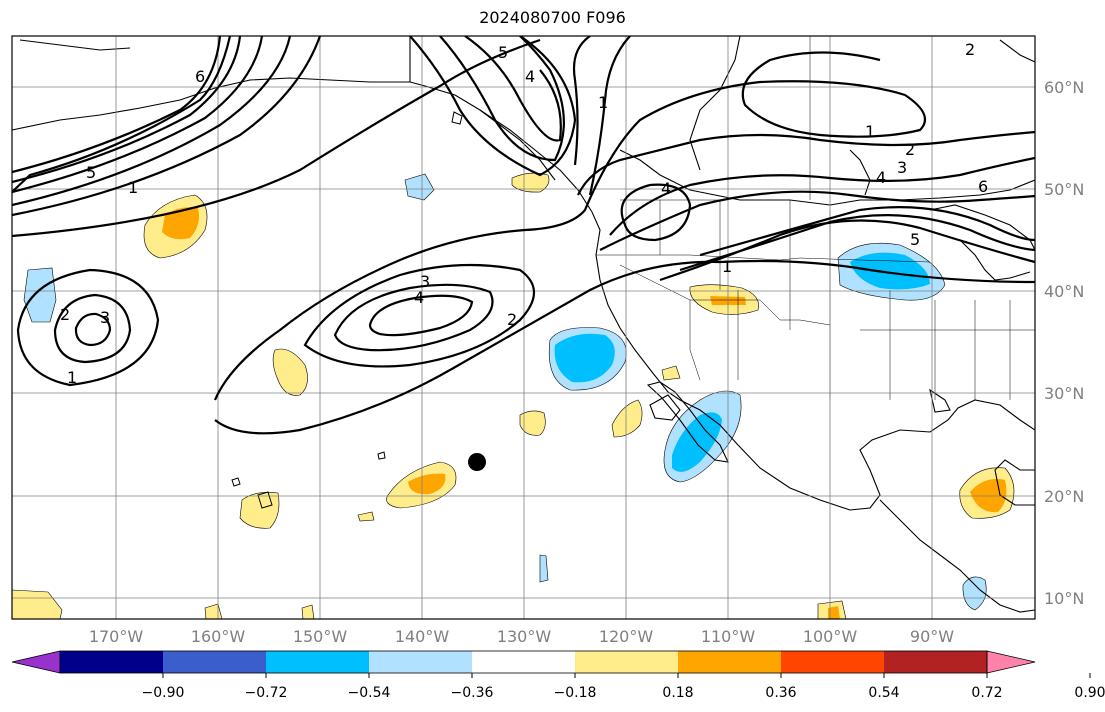  What do you see at coordinates (932, 636) in the screenshot?
I see `lon-label: 90°W` at bounding box center [932, 636].